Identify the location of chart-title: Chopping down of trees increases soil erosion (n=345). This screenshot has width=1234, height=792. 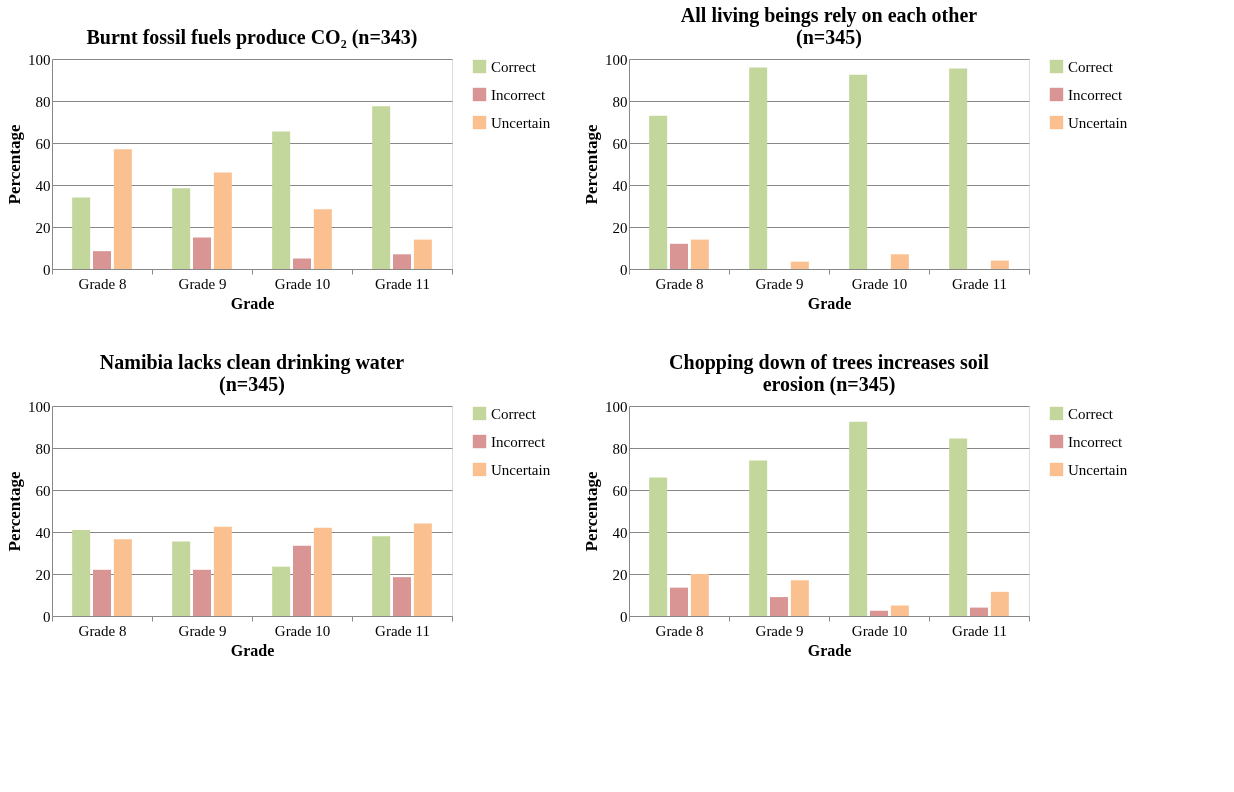
(829, 373).